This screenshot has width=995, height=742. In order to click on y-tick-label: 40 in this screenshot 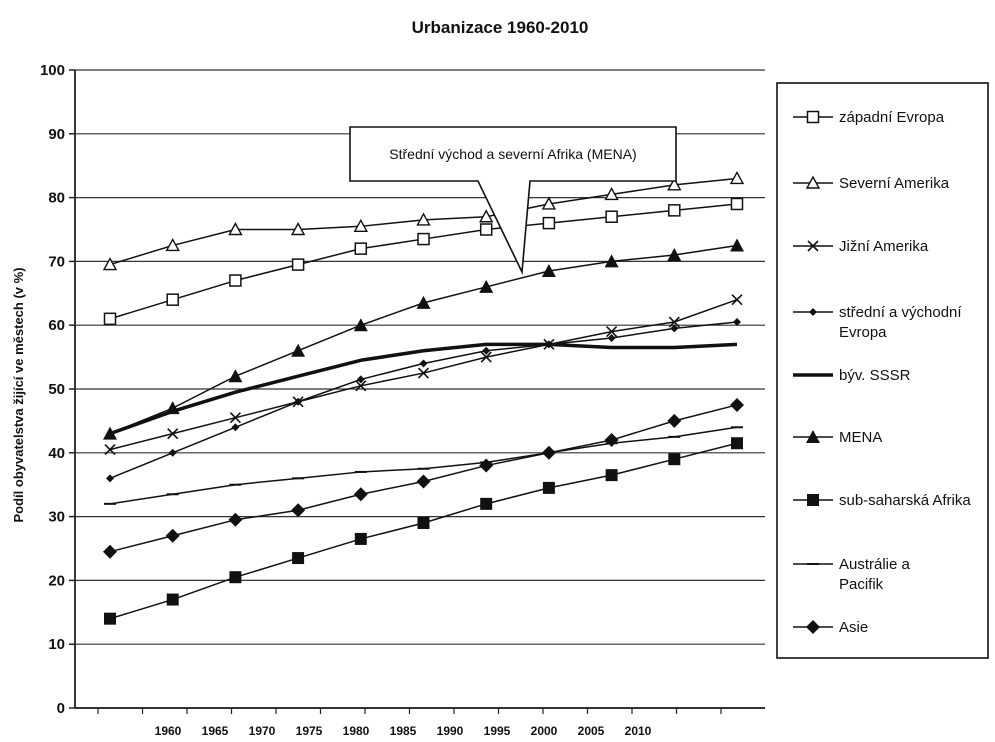, I will do `click(56, 453)`.